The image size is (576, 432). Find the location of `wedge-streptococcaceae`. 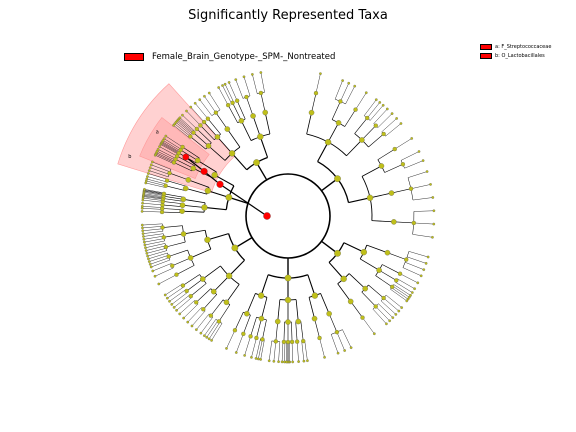

wedge-streptococcaceae is located at coordinates (174, 148).